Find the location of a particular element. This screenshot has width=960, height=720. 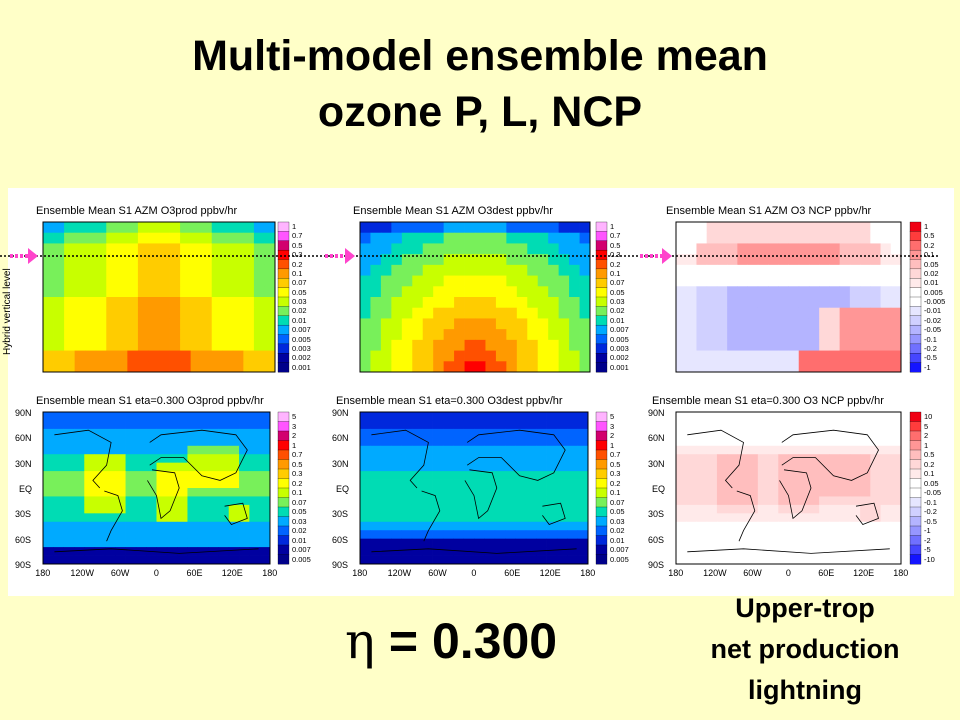

colorbar-label: 0.2 is located at coordinates (297, 483).